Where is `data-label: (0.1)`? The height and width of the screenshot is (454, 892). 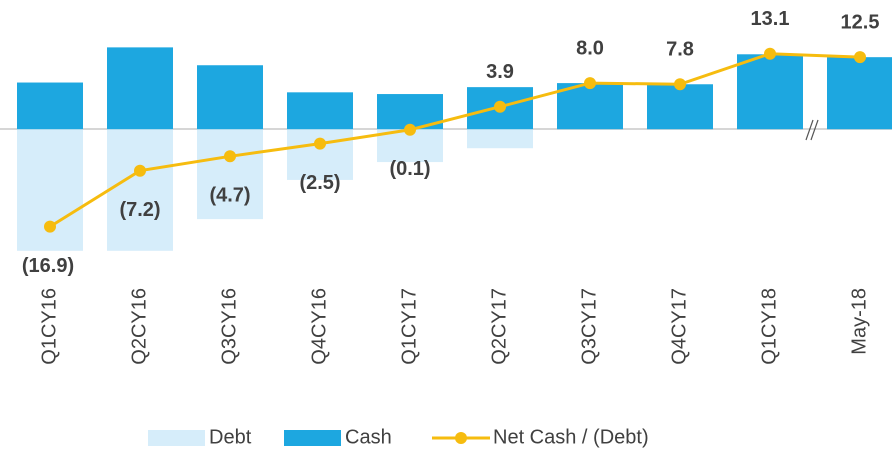 data-label: (0.1) is located at coordinates (409, 169).